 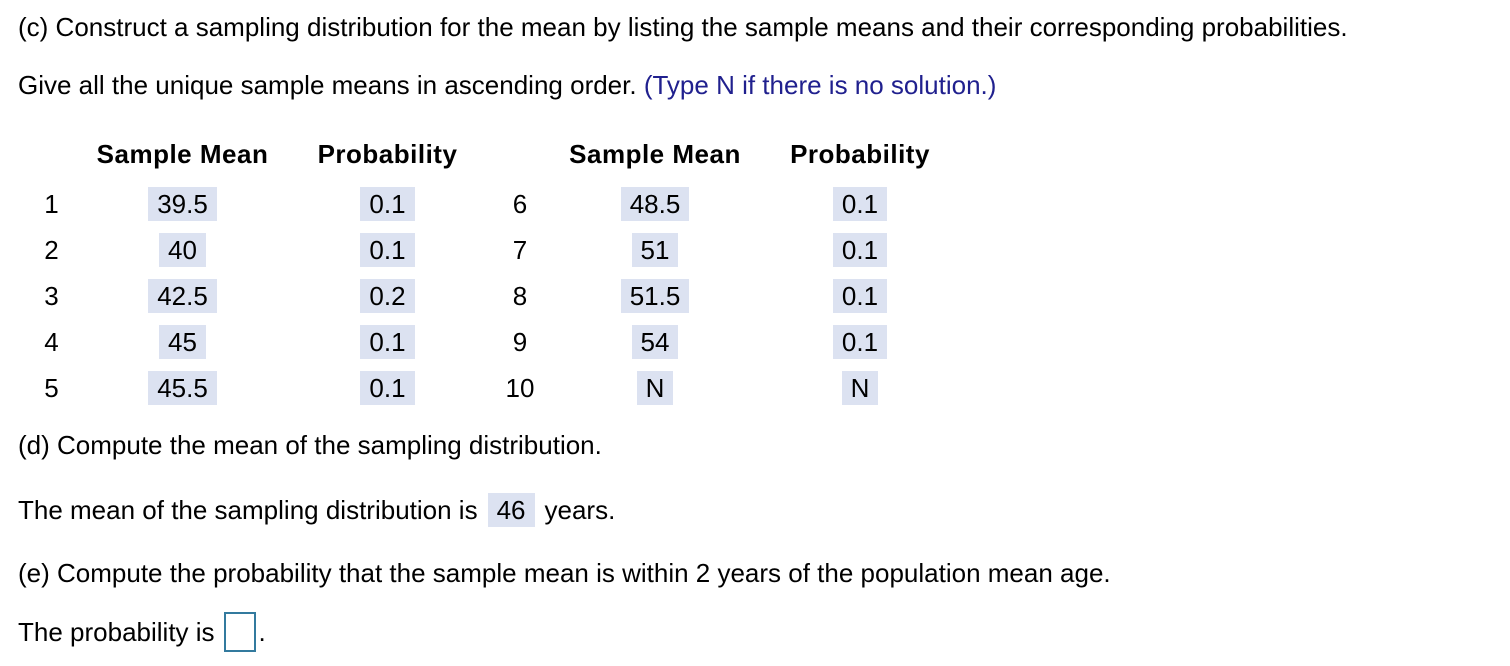 I want to click on column-header-sample-mean-left: Sample Mean, so click(x=182, y=153).